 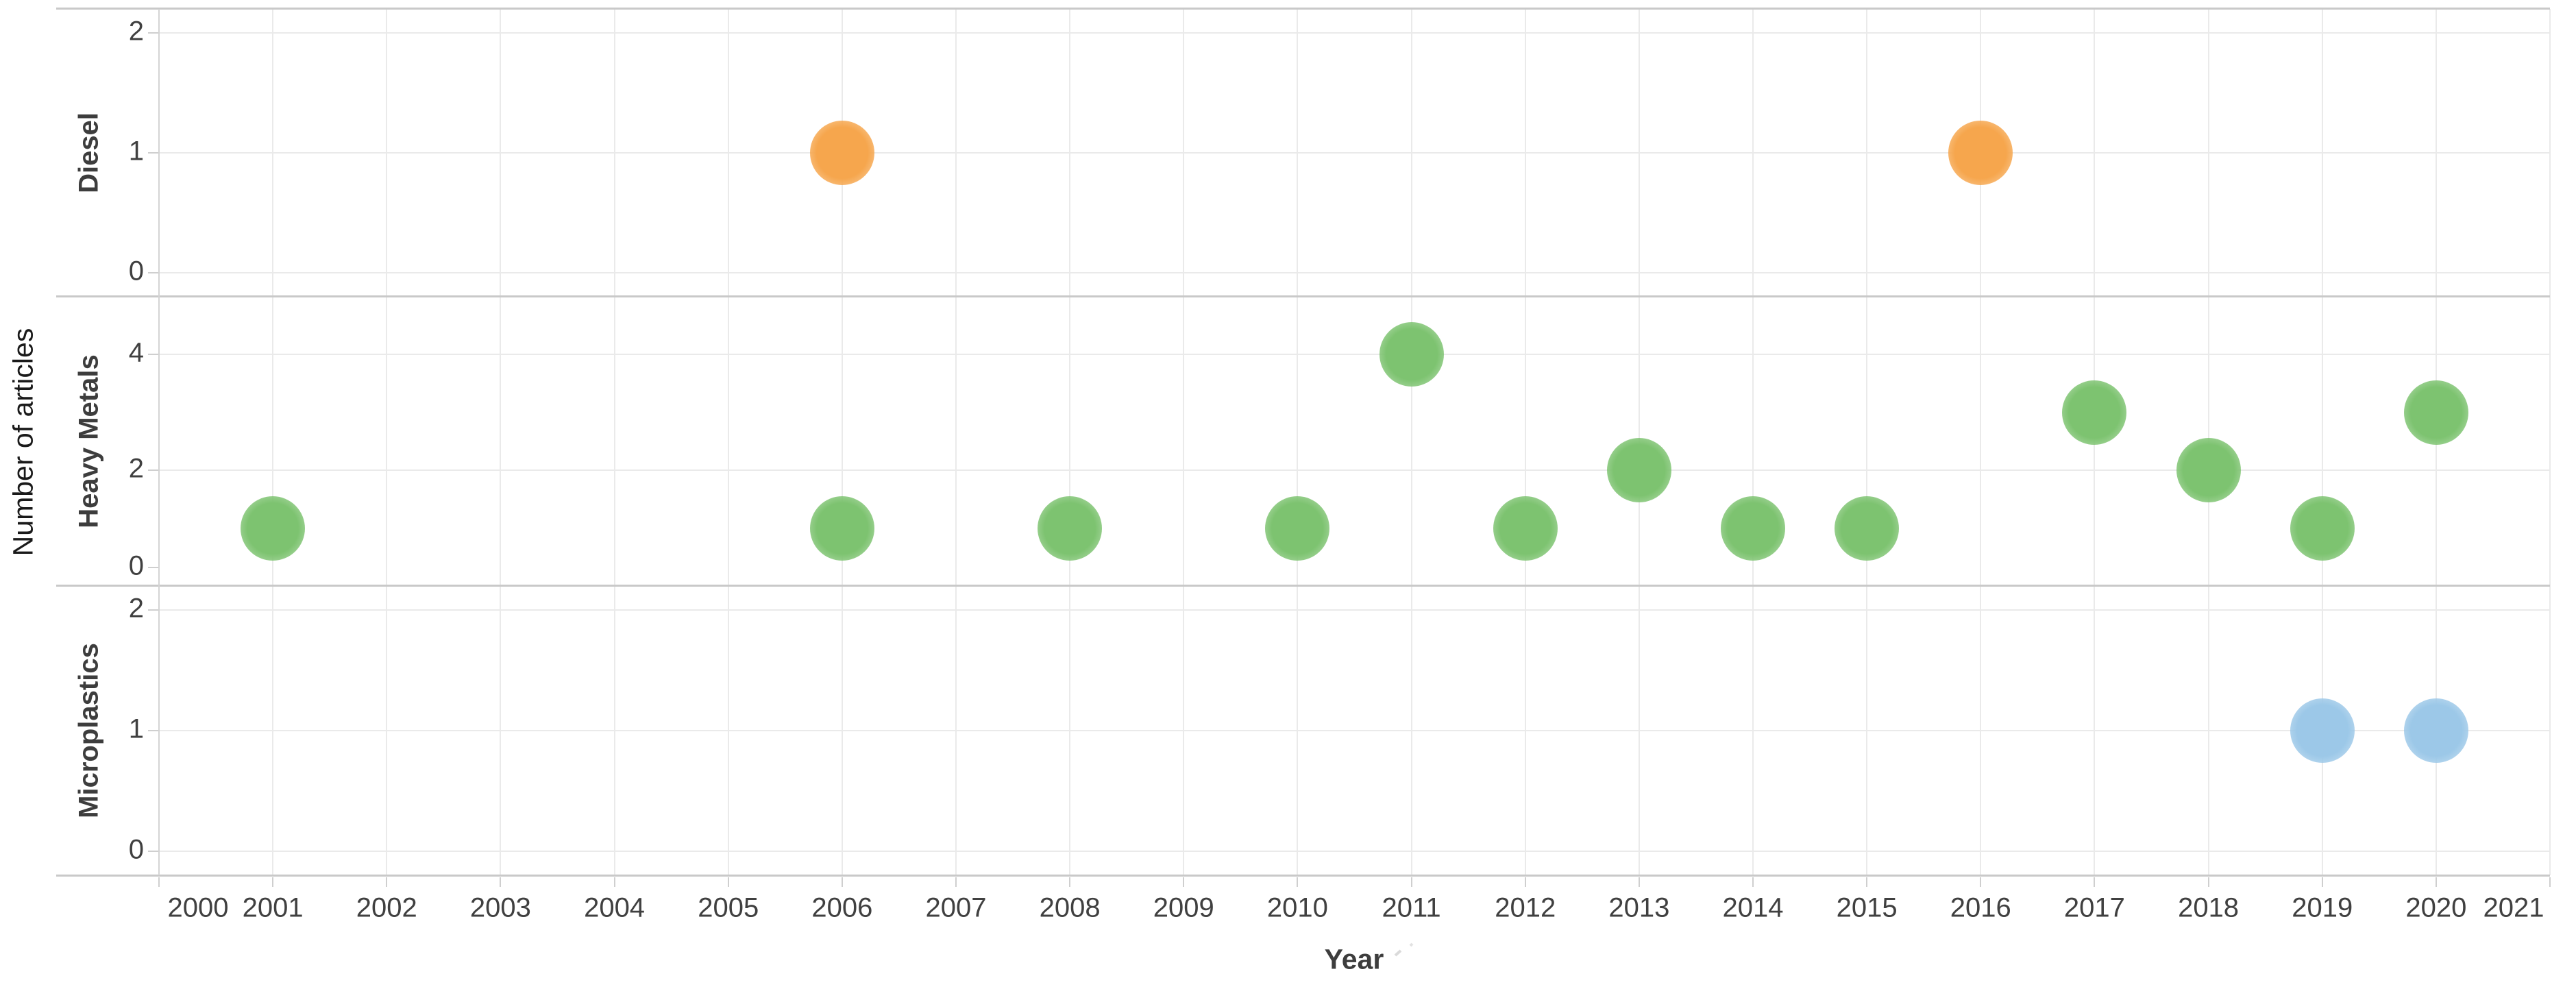 I want to click on x-axis-tick-label: 2015, so click(x=1867, y=907).